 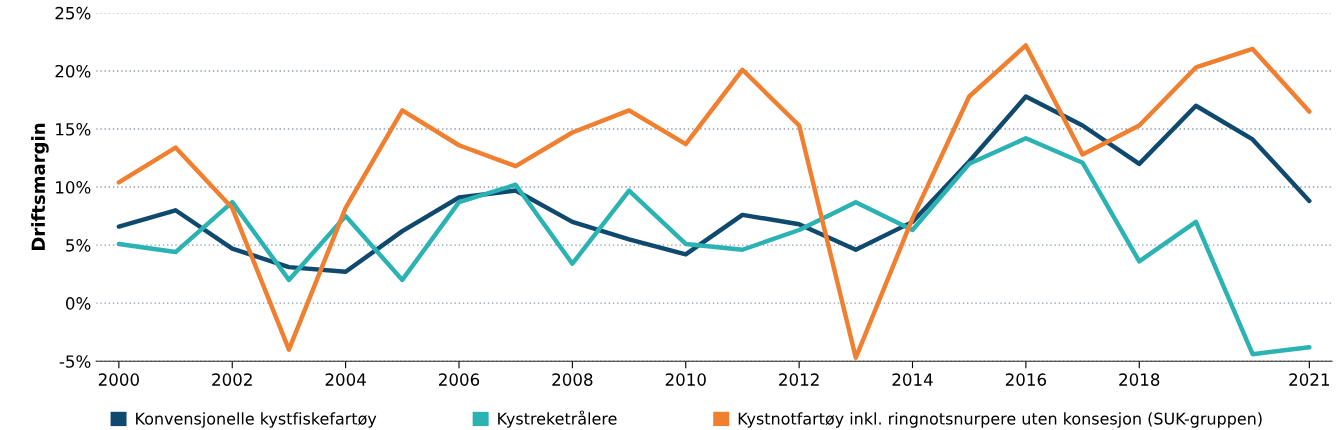 What do you see at coordinates (73, 13) in the screenshot?
I see `y-tick-label: 25%` at bounding box center [73, 13].